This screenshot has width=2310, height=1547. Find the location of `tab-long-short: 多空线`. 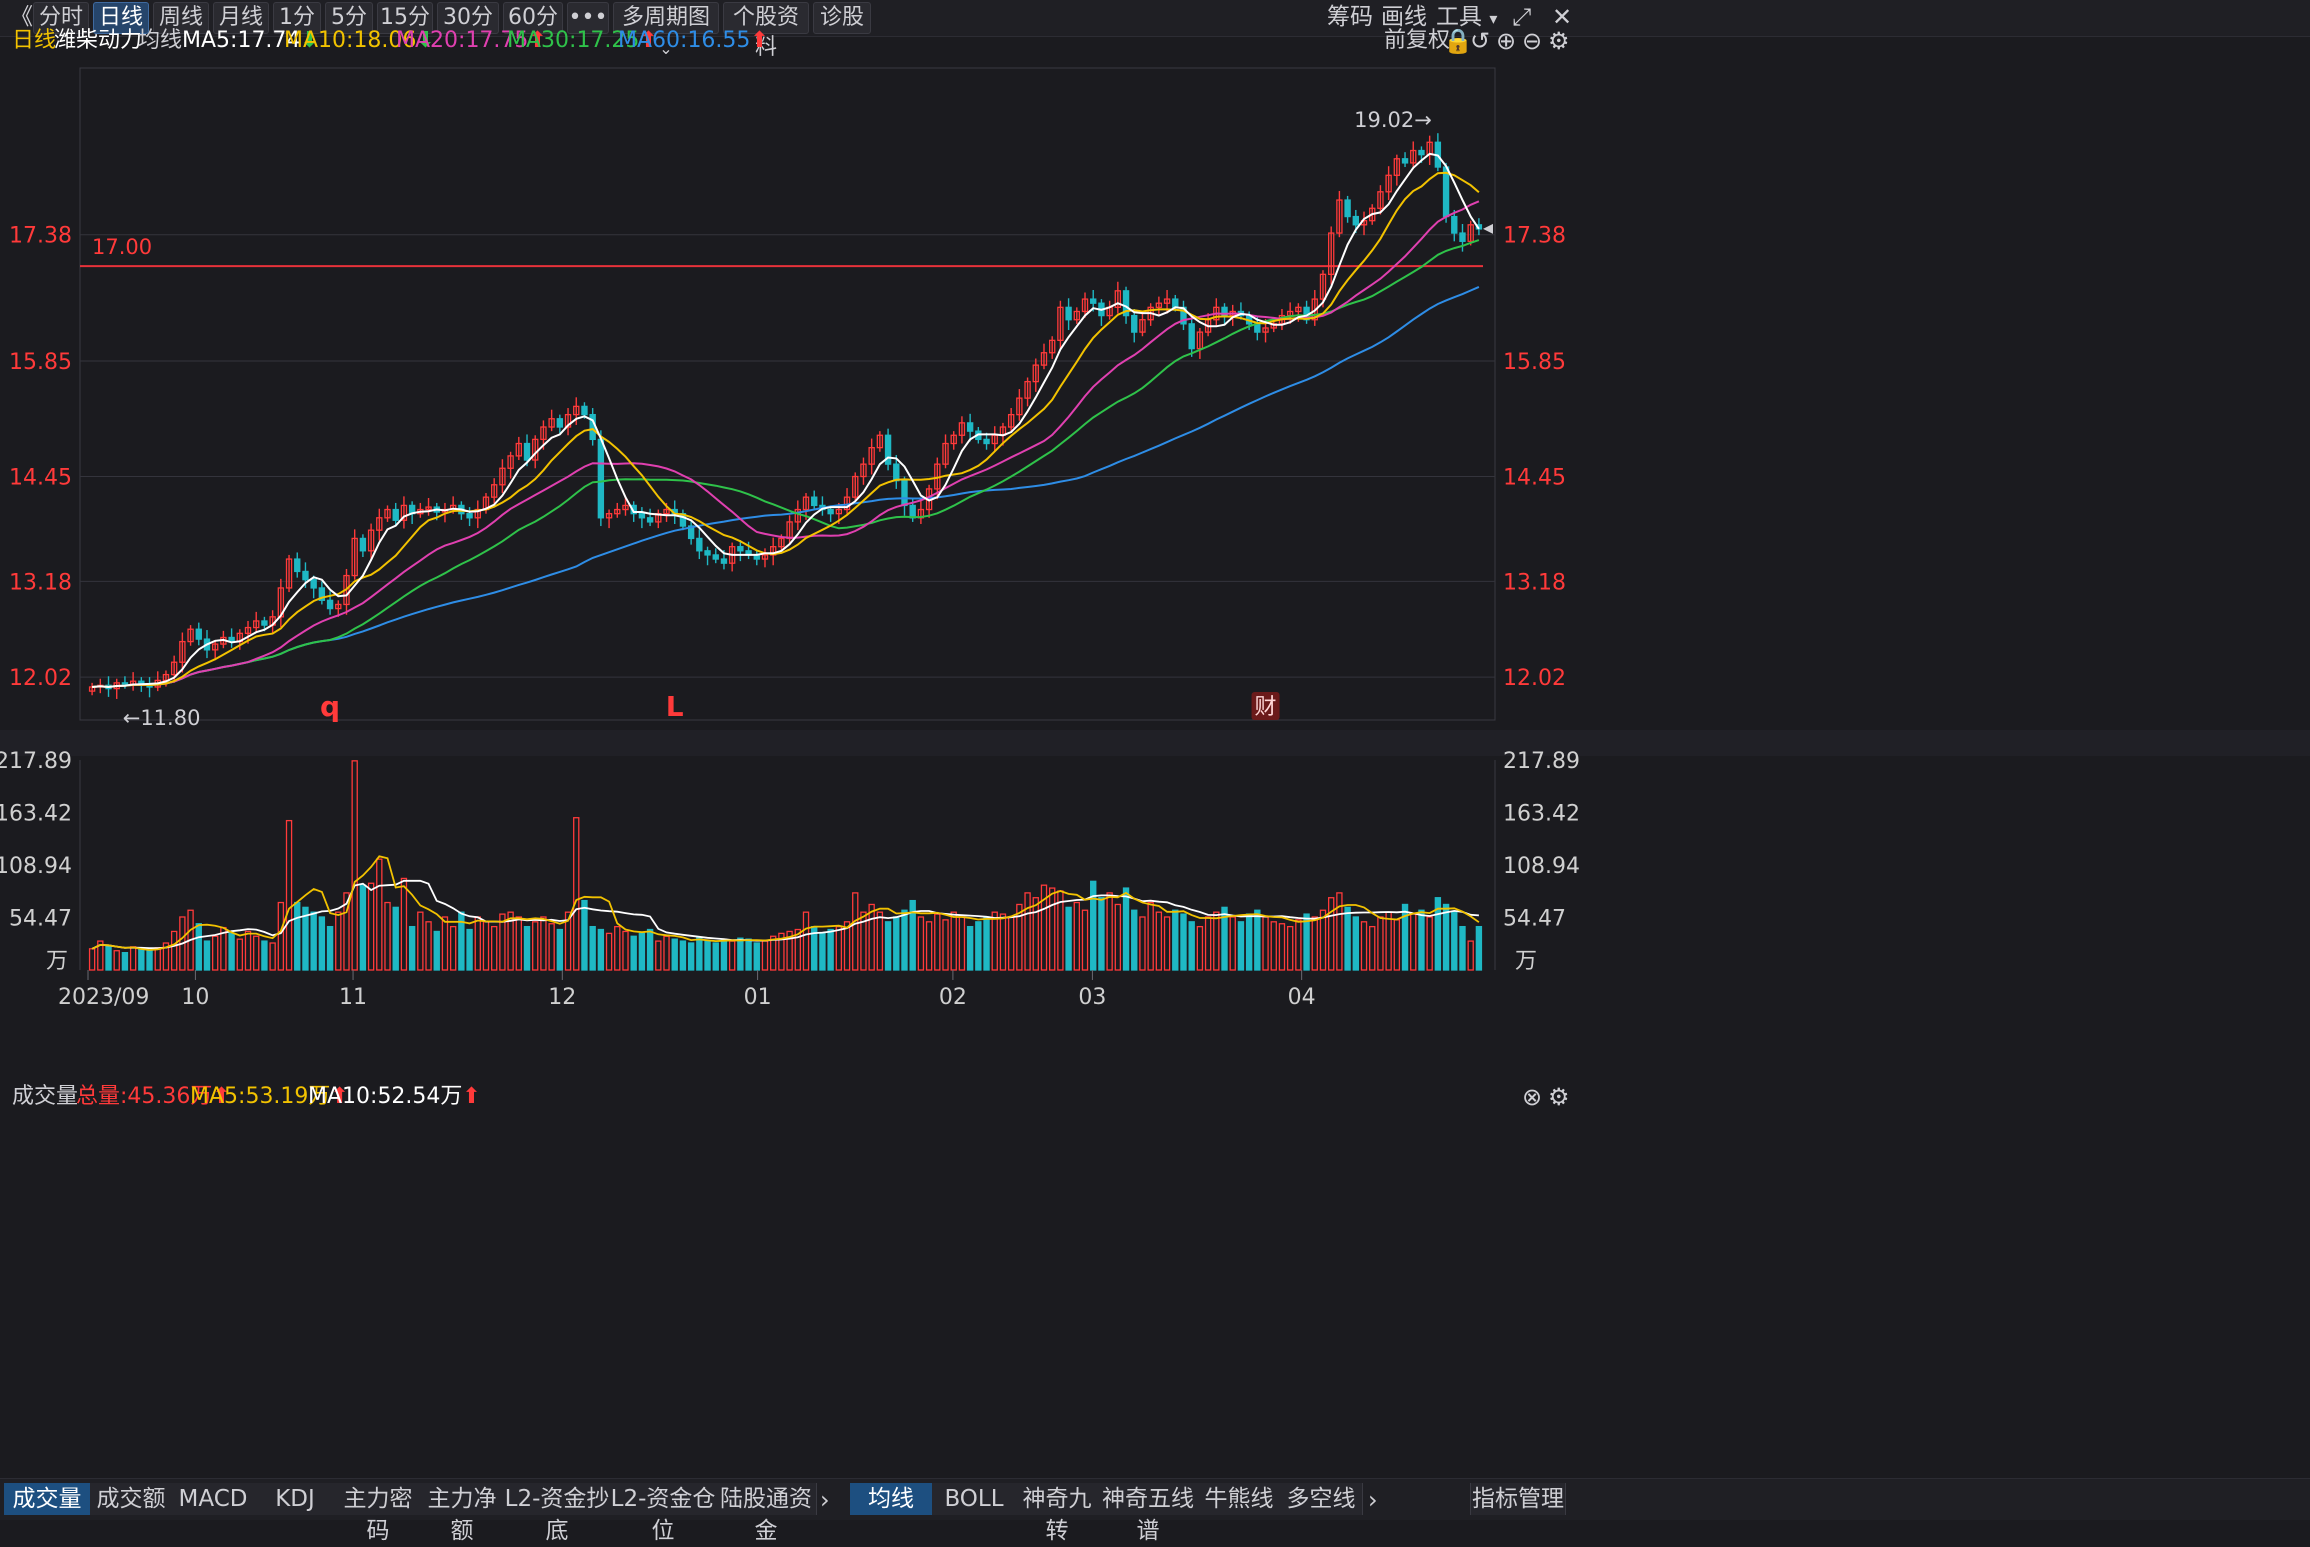

tab-long-short: 多空线 is located at coordinates (1321, 1499).